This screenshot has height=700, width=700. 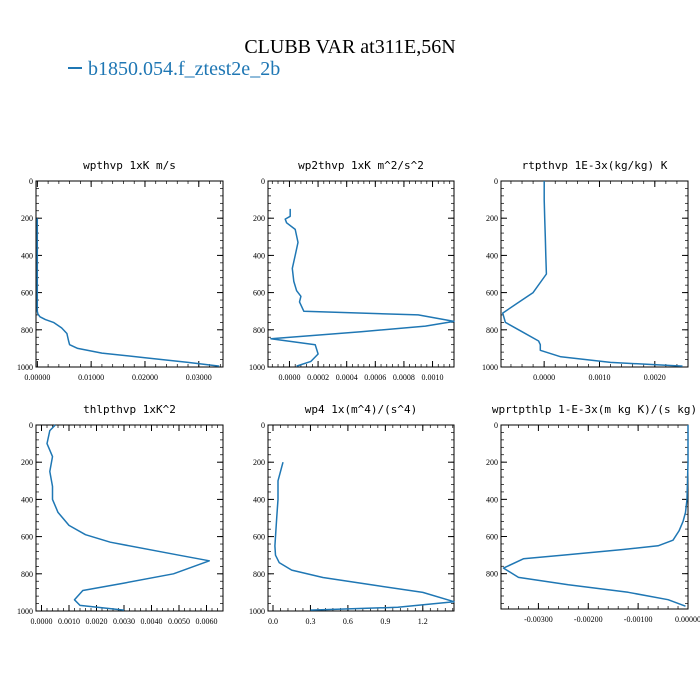 What do you see at coordinates (350, 47) in the screenshot?
I see `figure-title: CLUBB VAR at311E,56N` at bounding box center [350, 47].